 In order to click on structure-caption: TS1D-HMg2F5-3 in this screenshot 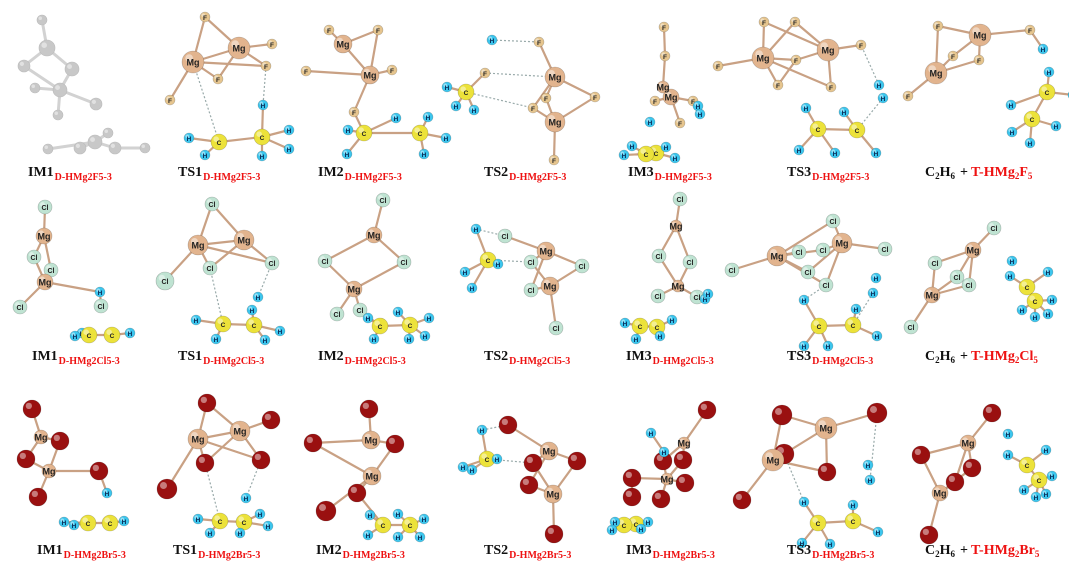, I will do `click(219, 174)`.